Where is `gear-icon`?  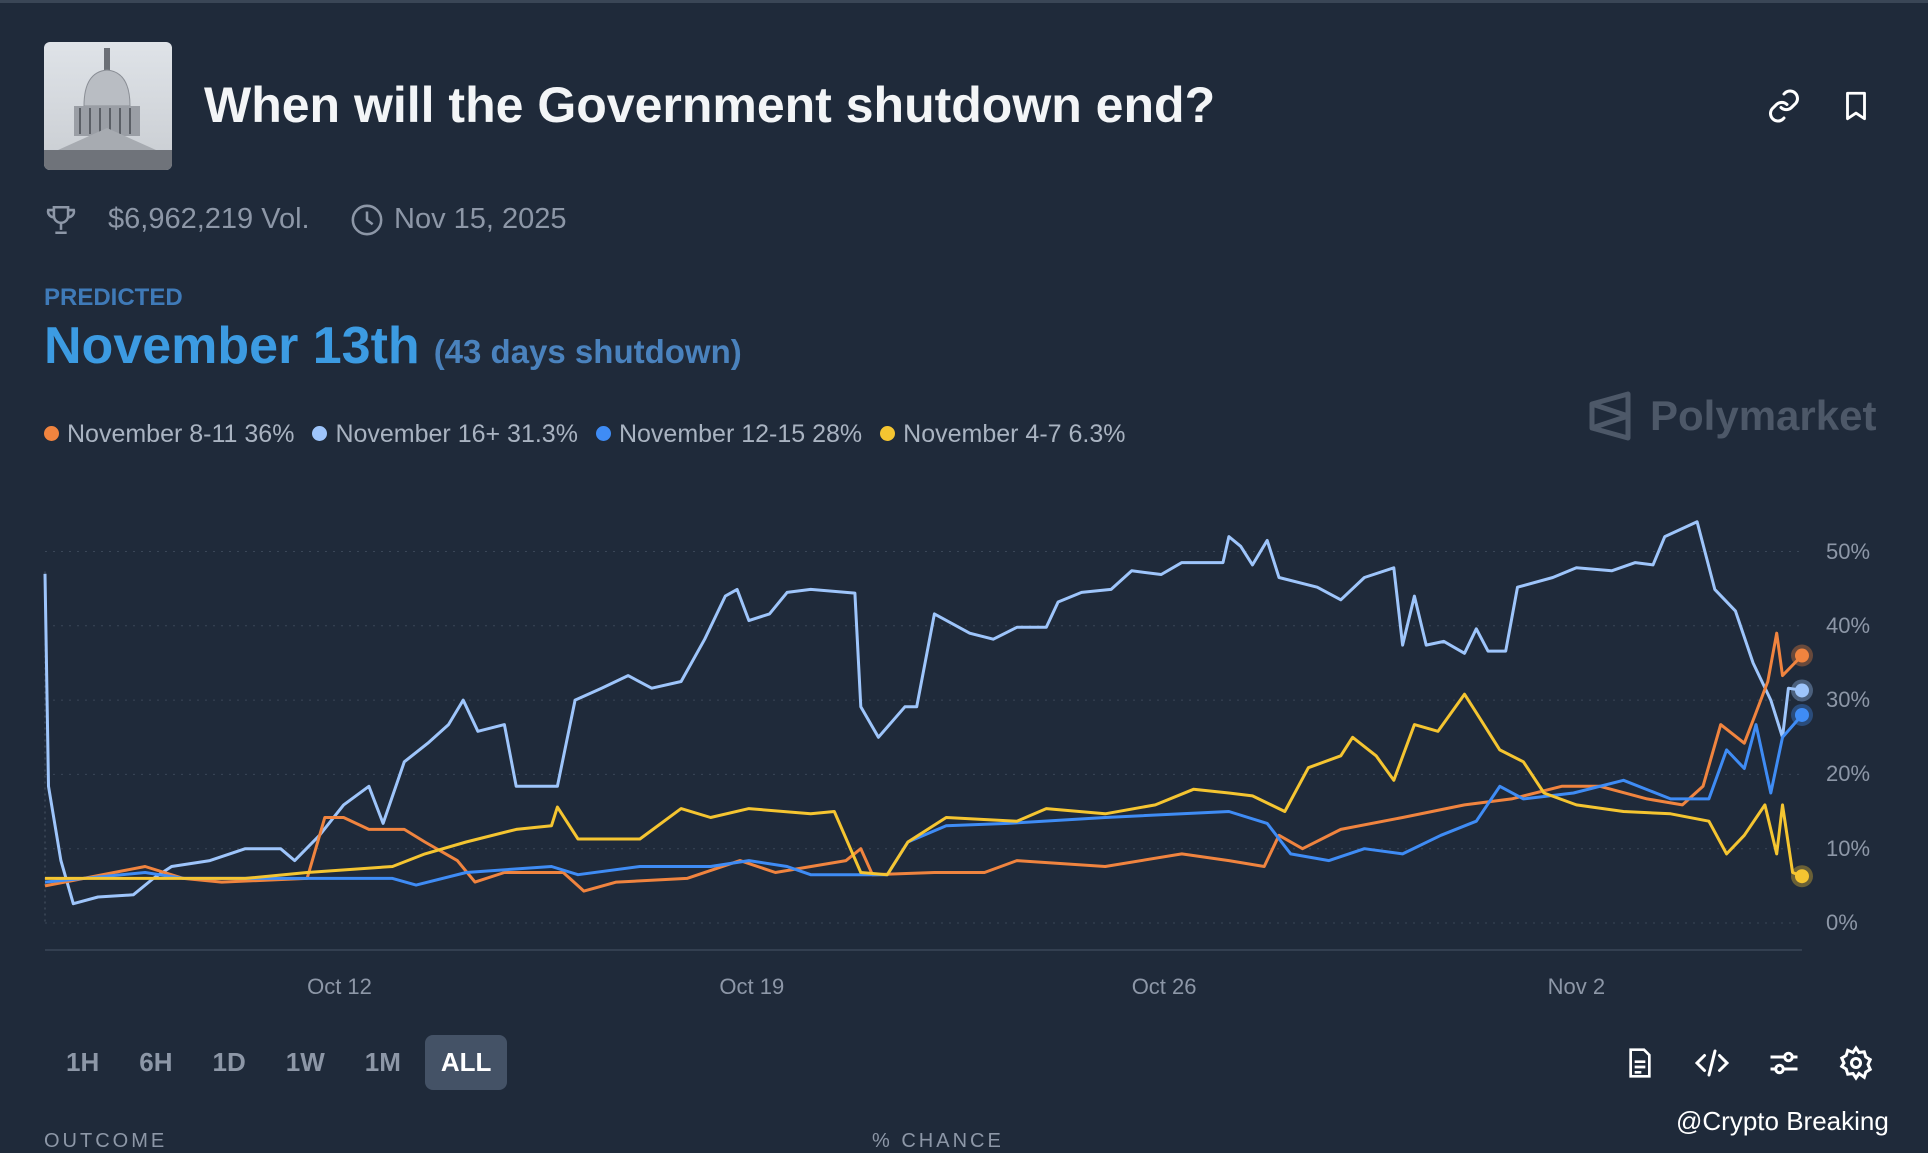
gear-icon is located at coordinates (1856, 1063).